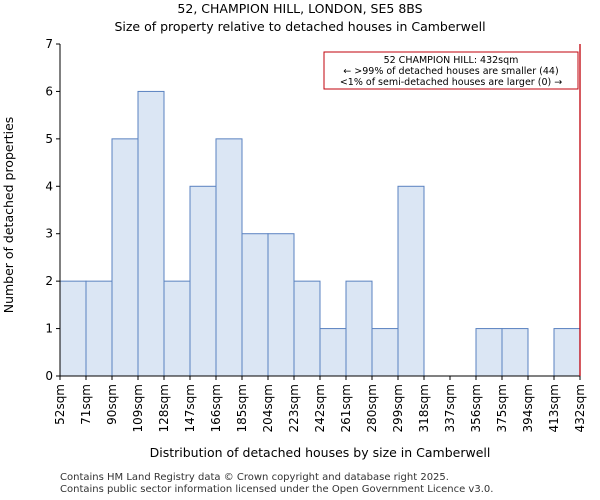 Image resolution: width=600 pixels, height=500 pixels. Describe the element at coordinates (502, 408) in the screenshot. I see `x-tick-label: 375sqm` at that location.